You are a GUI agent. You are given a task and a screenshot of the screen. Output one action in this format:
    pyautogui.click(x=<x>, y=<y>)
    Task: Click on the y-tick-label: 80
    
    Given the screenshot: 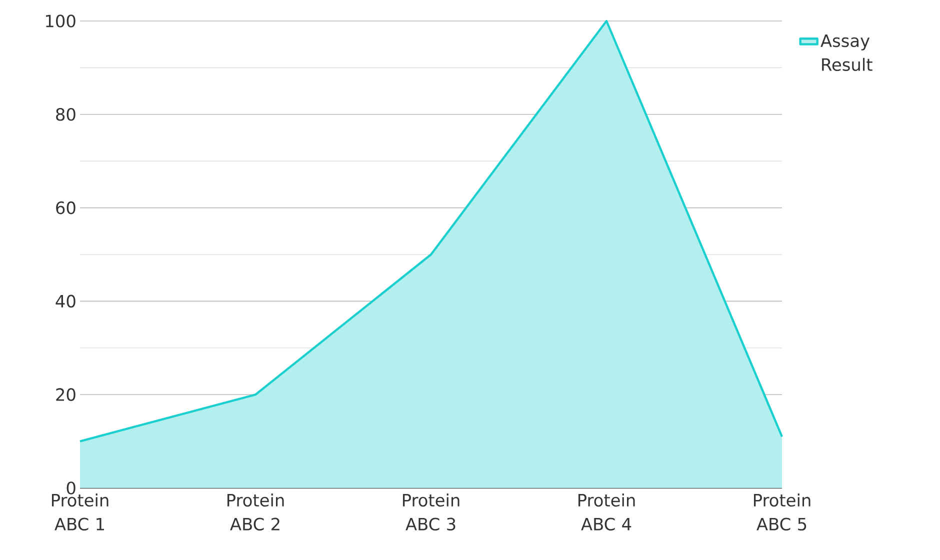 What is the action you would take?
    pyautogui.click(x=66, y=114)
    